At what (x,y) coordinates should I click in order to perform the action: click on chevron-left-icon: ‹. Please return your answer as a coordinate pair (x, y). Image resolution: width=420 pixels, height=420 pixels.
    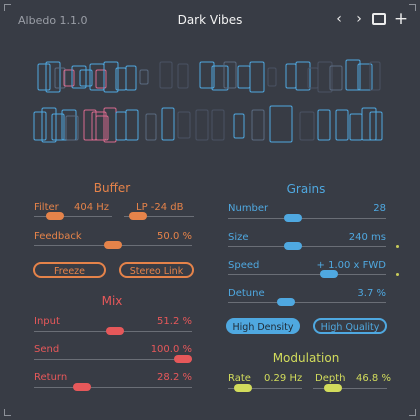
    Looking at the image, I should click on (339, 19).